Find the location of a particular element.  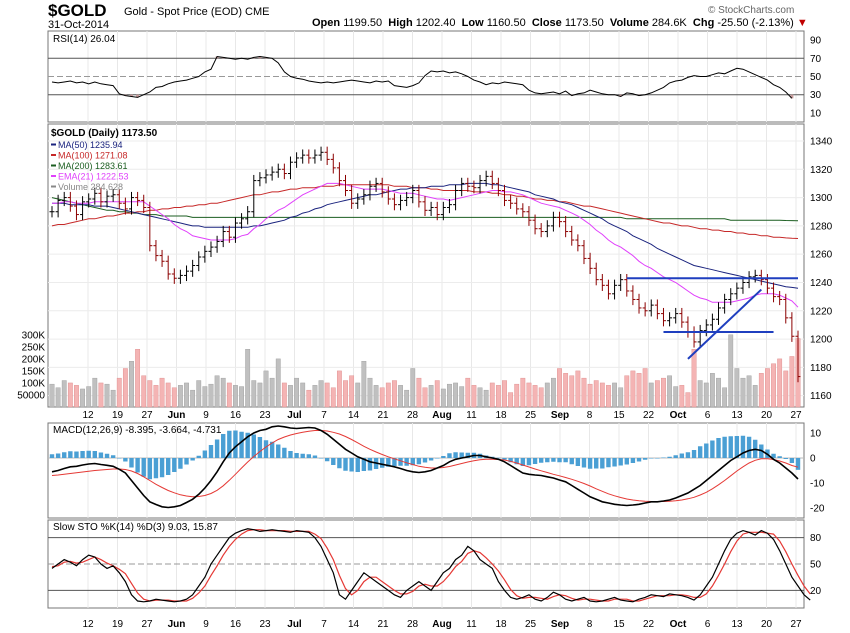

change-label: Chg is located at coordinates (703, 23).